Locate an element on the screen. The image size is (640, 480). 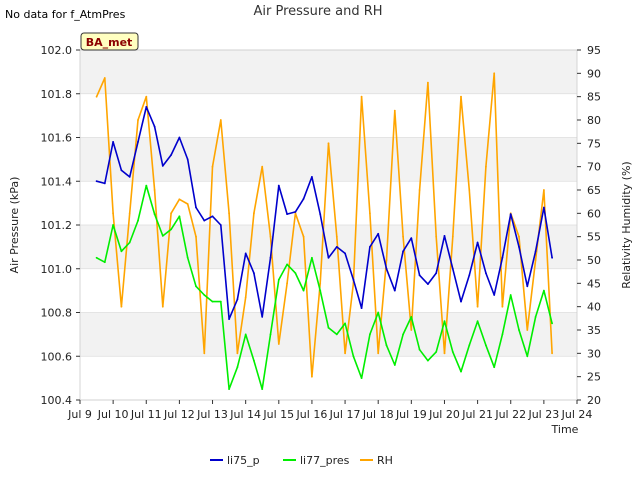
x-tick-label: Jul 9 is located at coordinates (79, 414).